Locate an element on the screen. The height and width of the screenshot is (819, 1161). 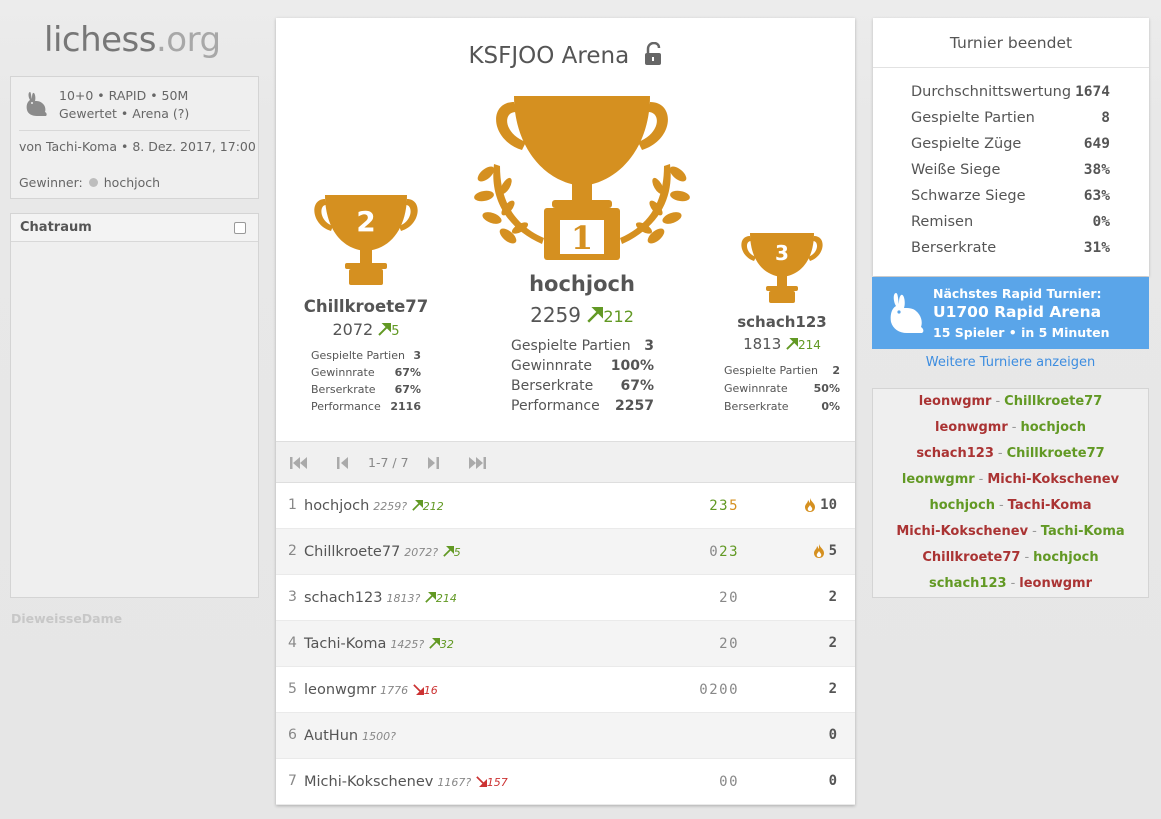
stat-row: Gespielte Züge 649 is located at coordinates (1010, 149).